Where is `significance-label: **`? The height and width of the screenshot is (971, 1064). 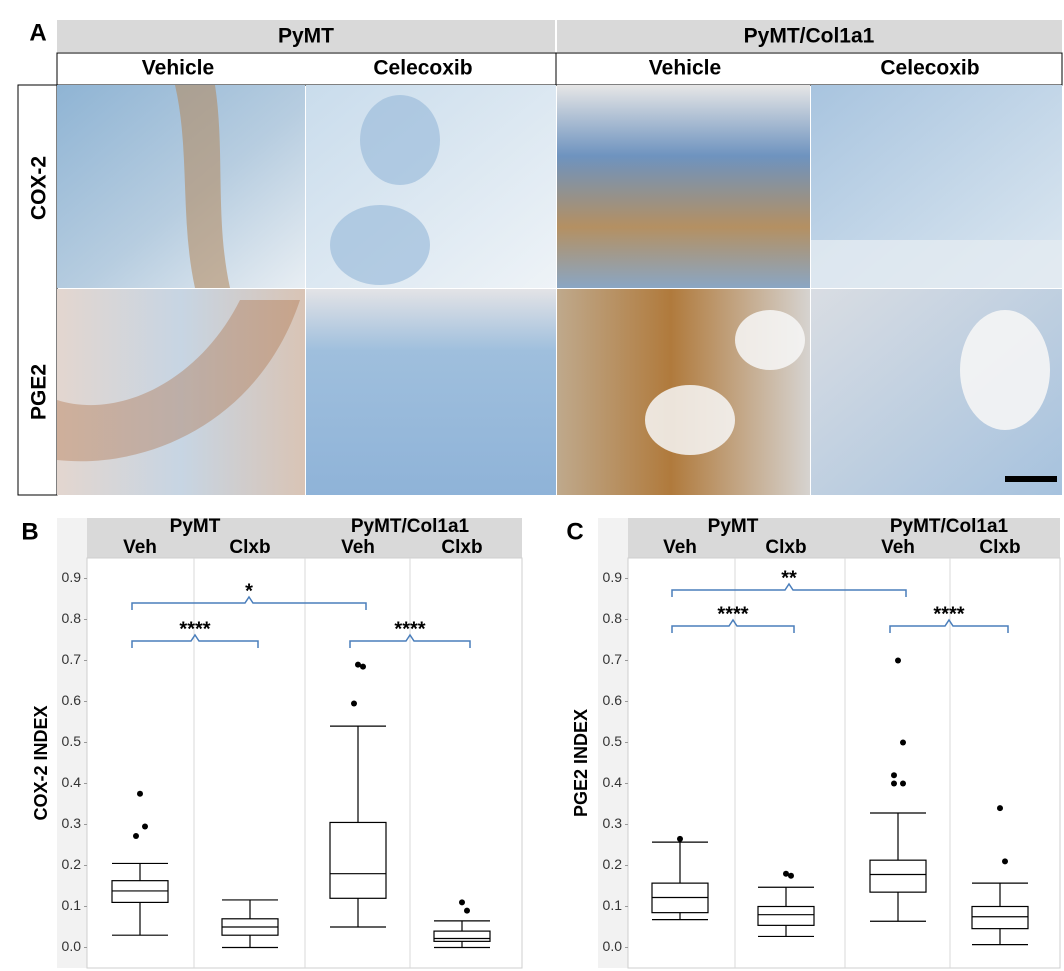
significance-label: ** is located at coordinates (789, 578).